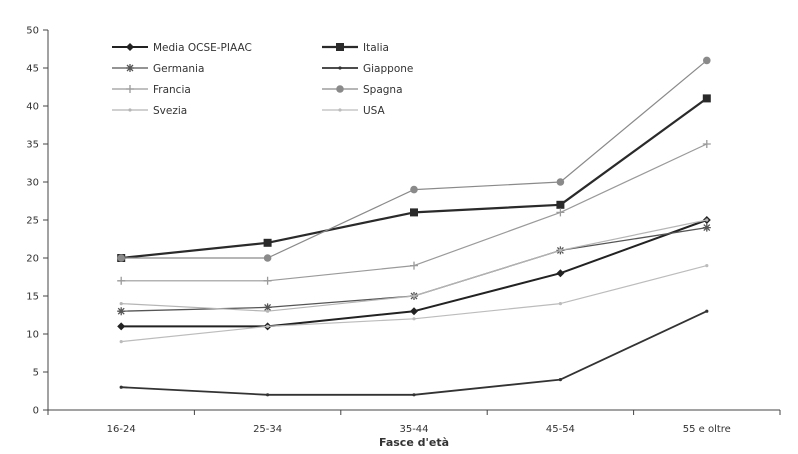 The image size is (798, 454). Describe the element at coordinates (362, 90) in the screenshot. I see `legend-item-spagna: Spagna` at that location.